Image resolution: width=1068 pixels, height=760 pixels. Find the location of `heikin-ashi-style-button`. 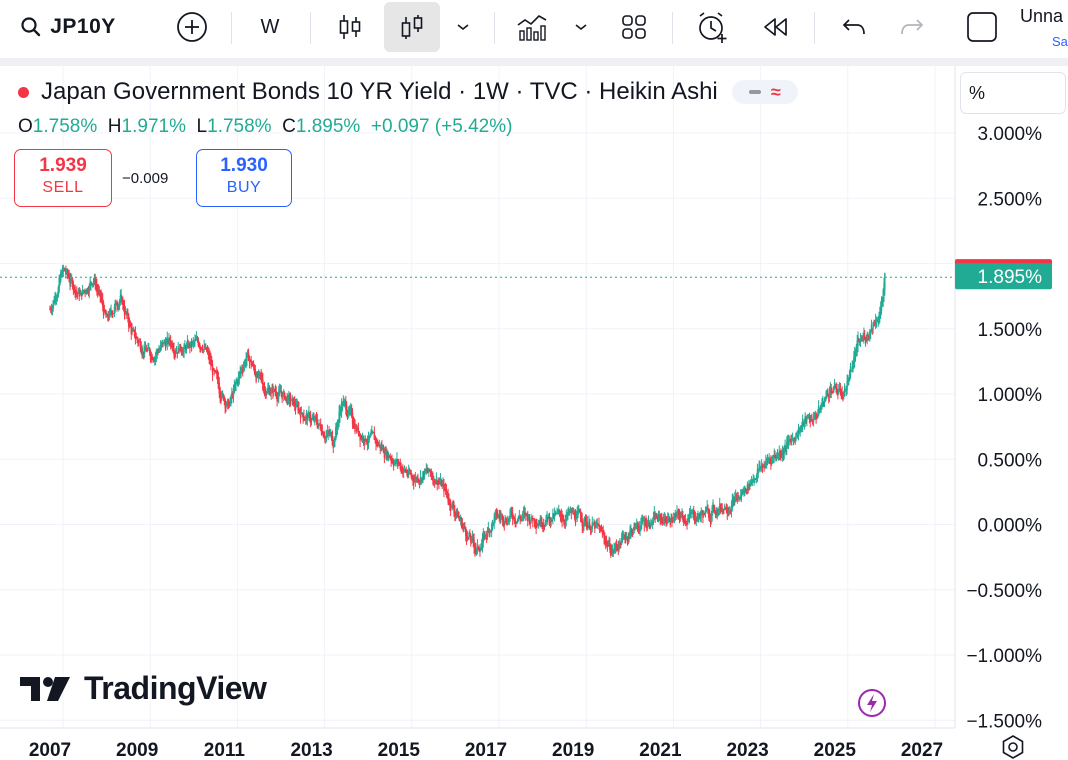

heikin-ashi-style-button is located at coordinates (412, 27).